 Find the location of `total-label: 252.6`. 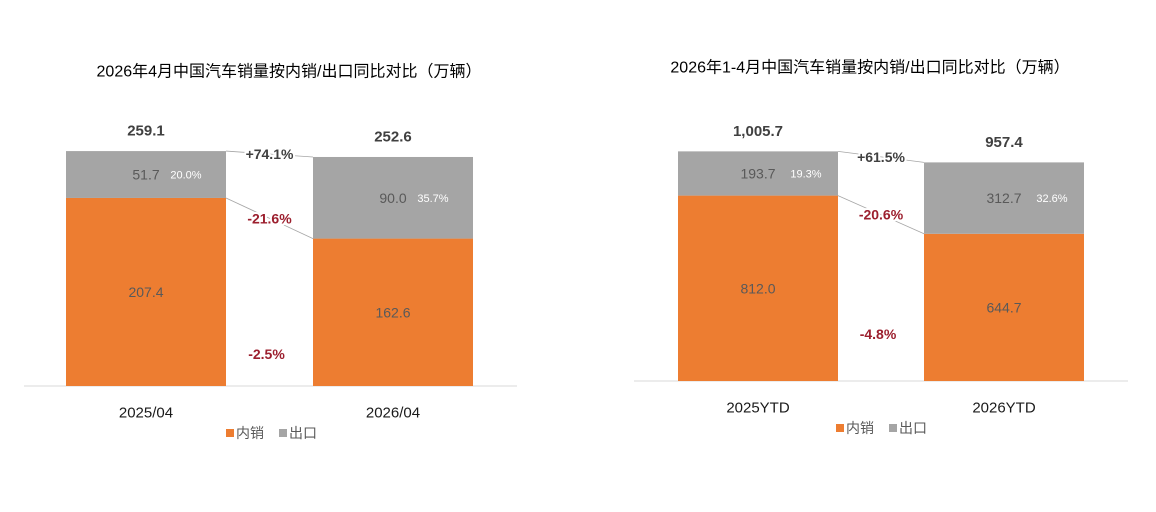

total-label: 252.6 is located at coordinates (393, 136).